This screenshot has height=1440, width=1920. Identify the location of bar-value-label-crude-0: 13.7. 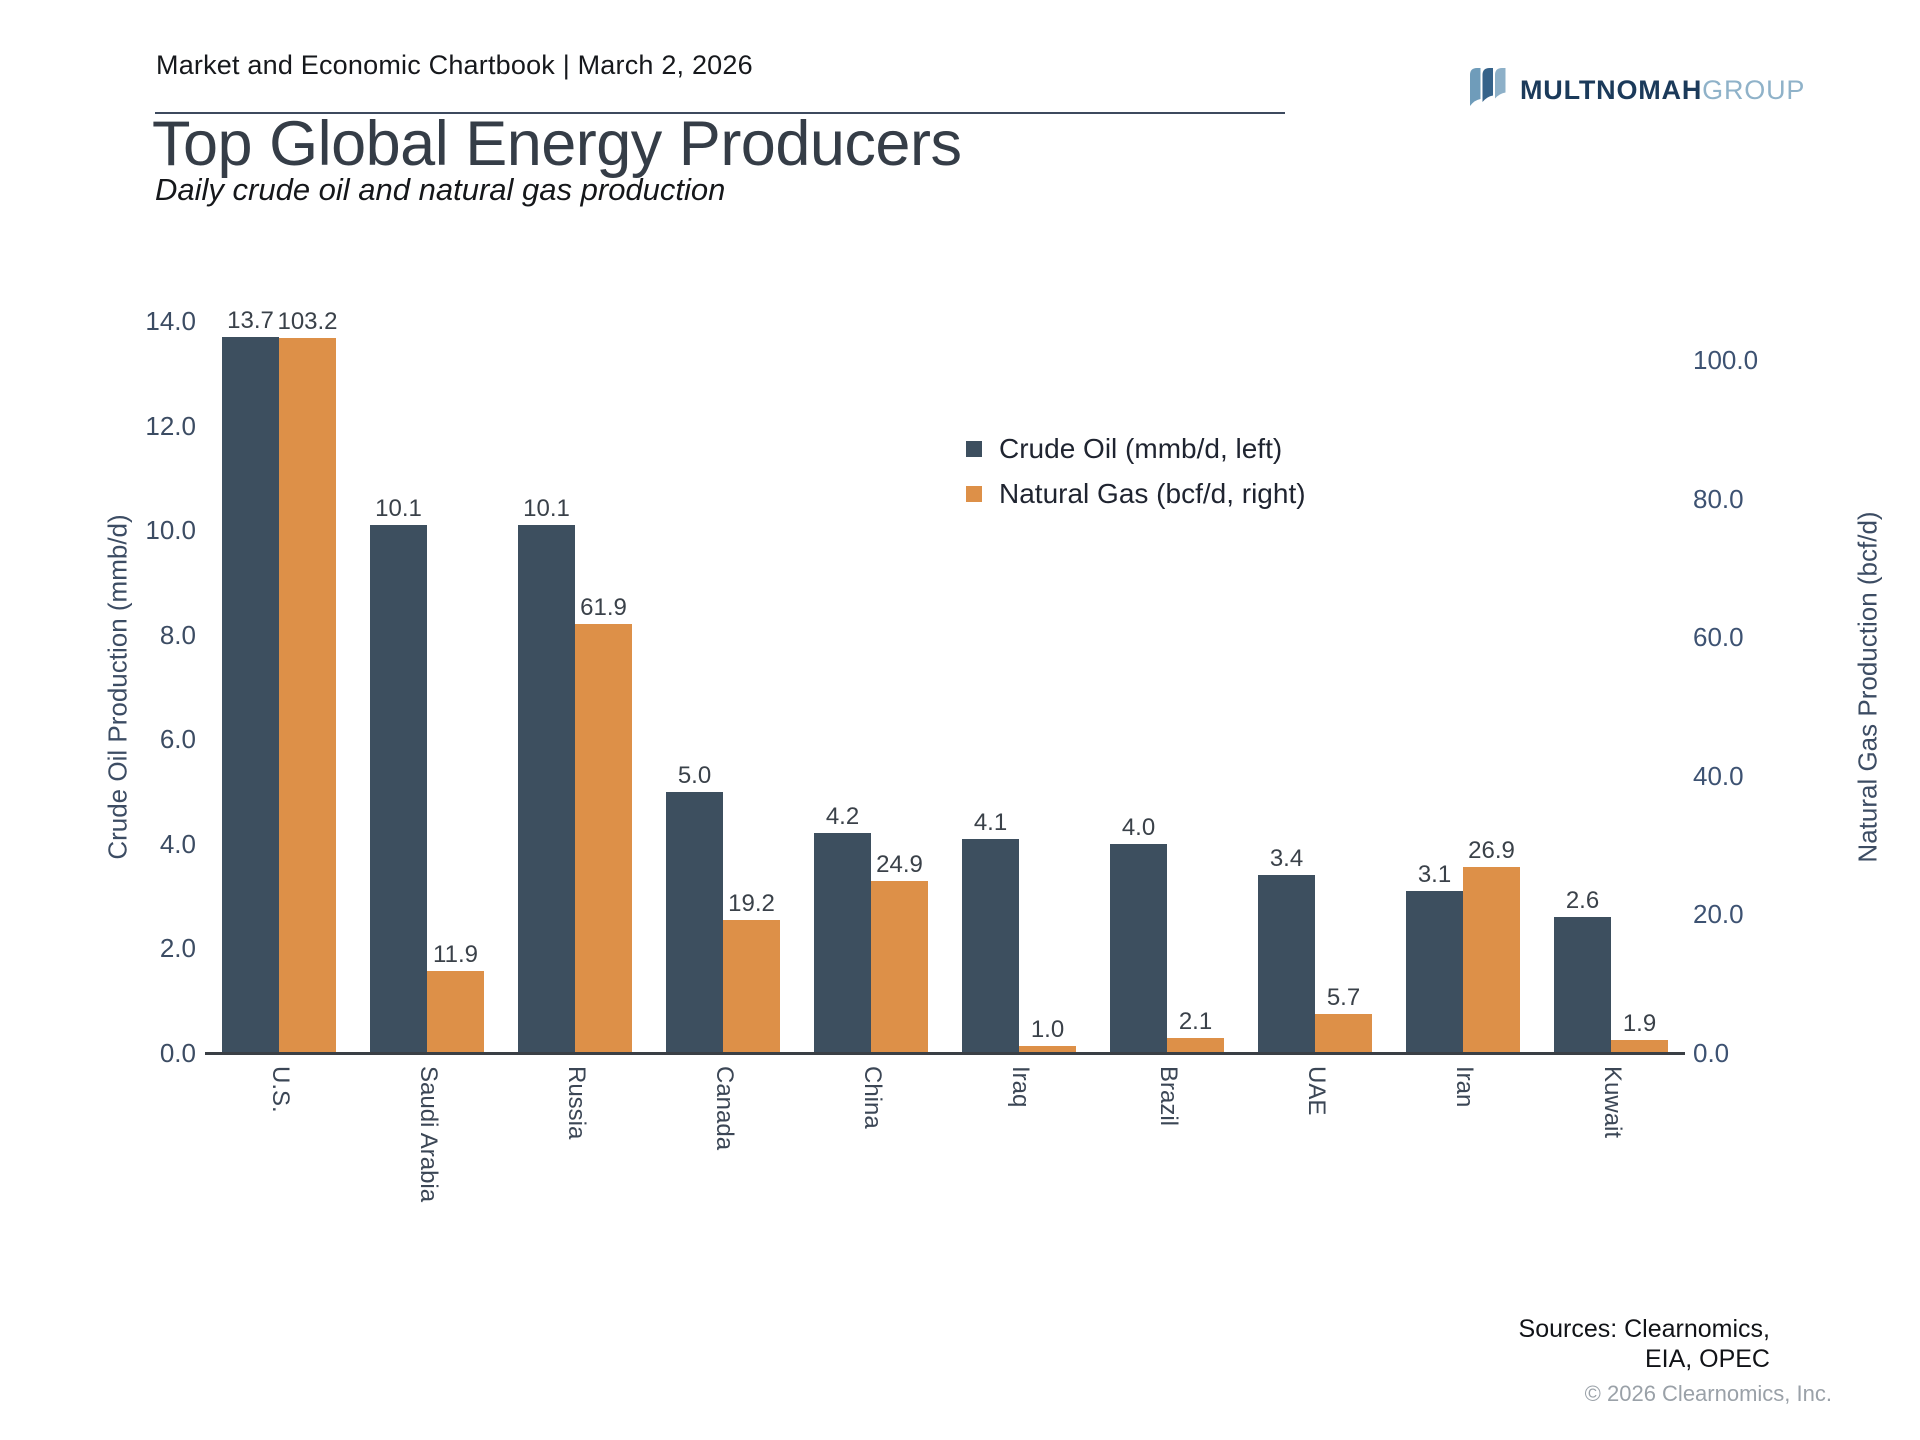
(250, 320).